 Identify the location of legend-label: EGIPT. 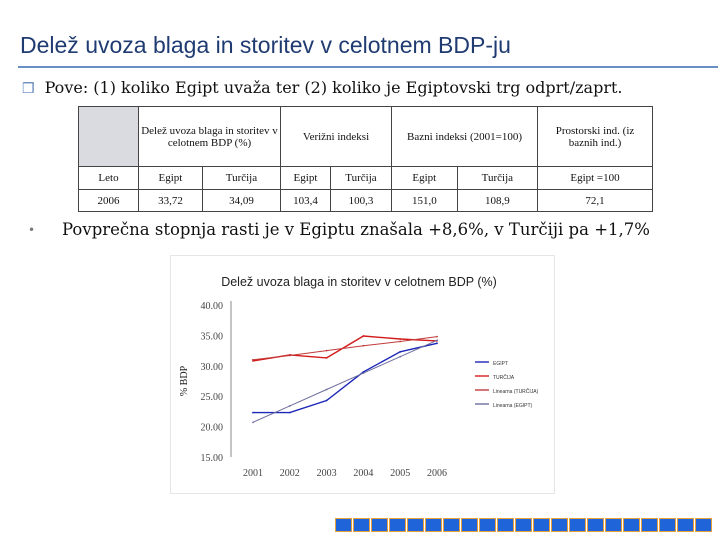
(500, 364).